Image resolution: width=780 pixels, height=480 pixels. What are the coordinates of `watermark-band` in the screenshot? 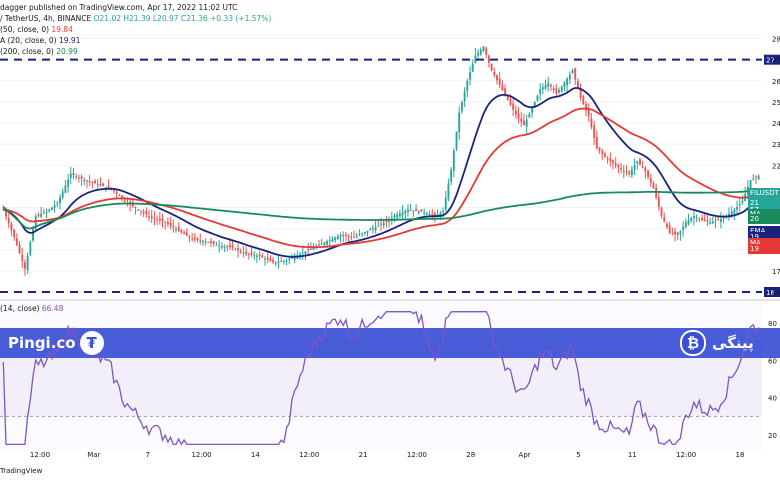 It's located at (390, 343).